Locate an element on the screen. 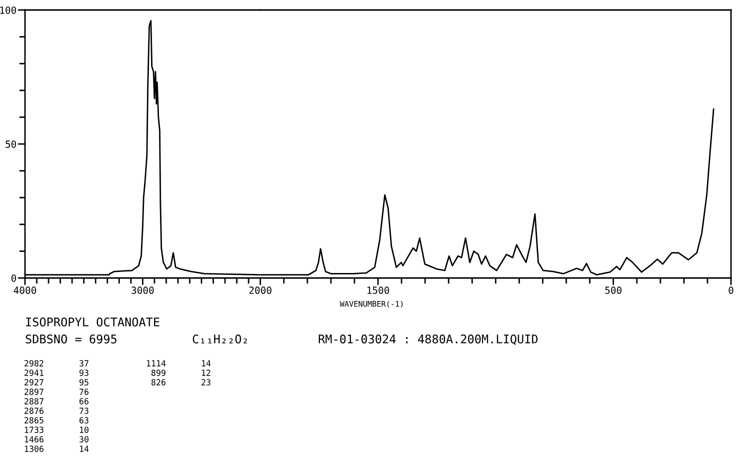 The image size is (738, 457). text: 2897 is located at coordinates (34, 391).